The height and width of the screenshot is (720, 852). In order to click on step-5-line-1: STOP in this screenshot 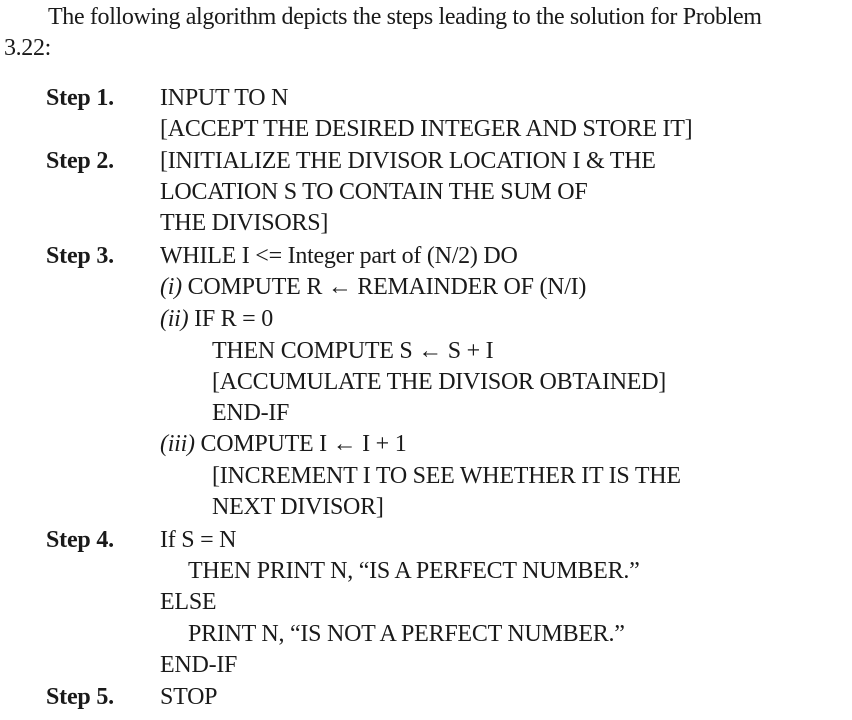, I will do `click(189, 697)`.